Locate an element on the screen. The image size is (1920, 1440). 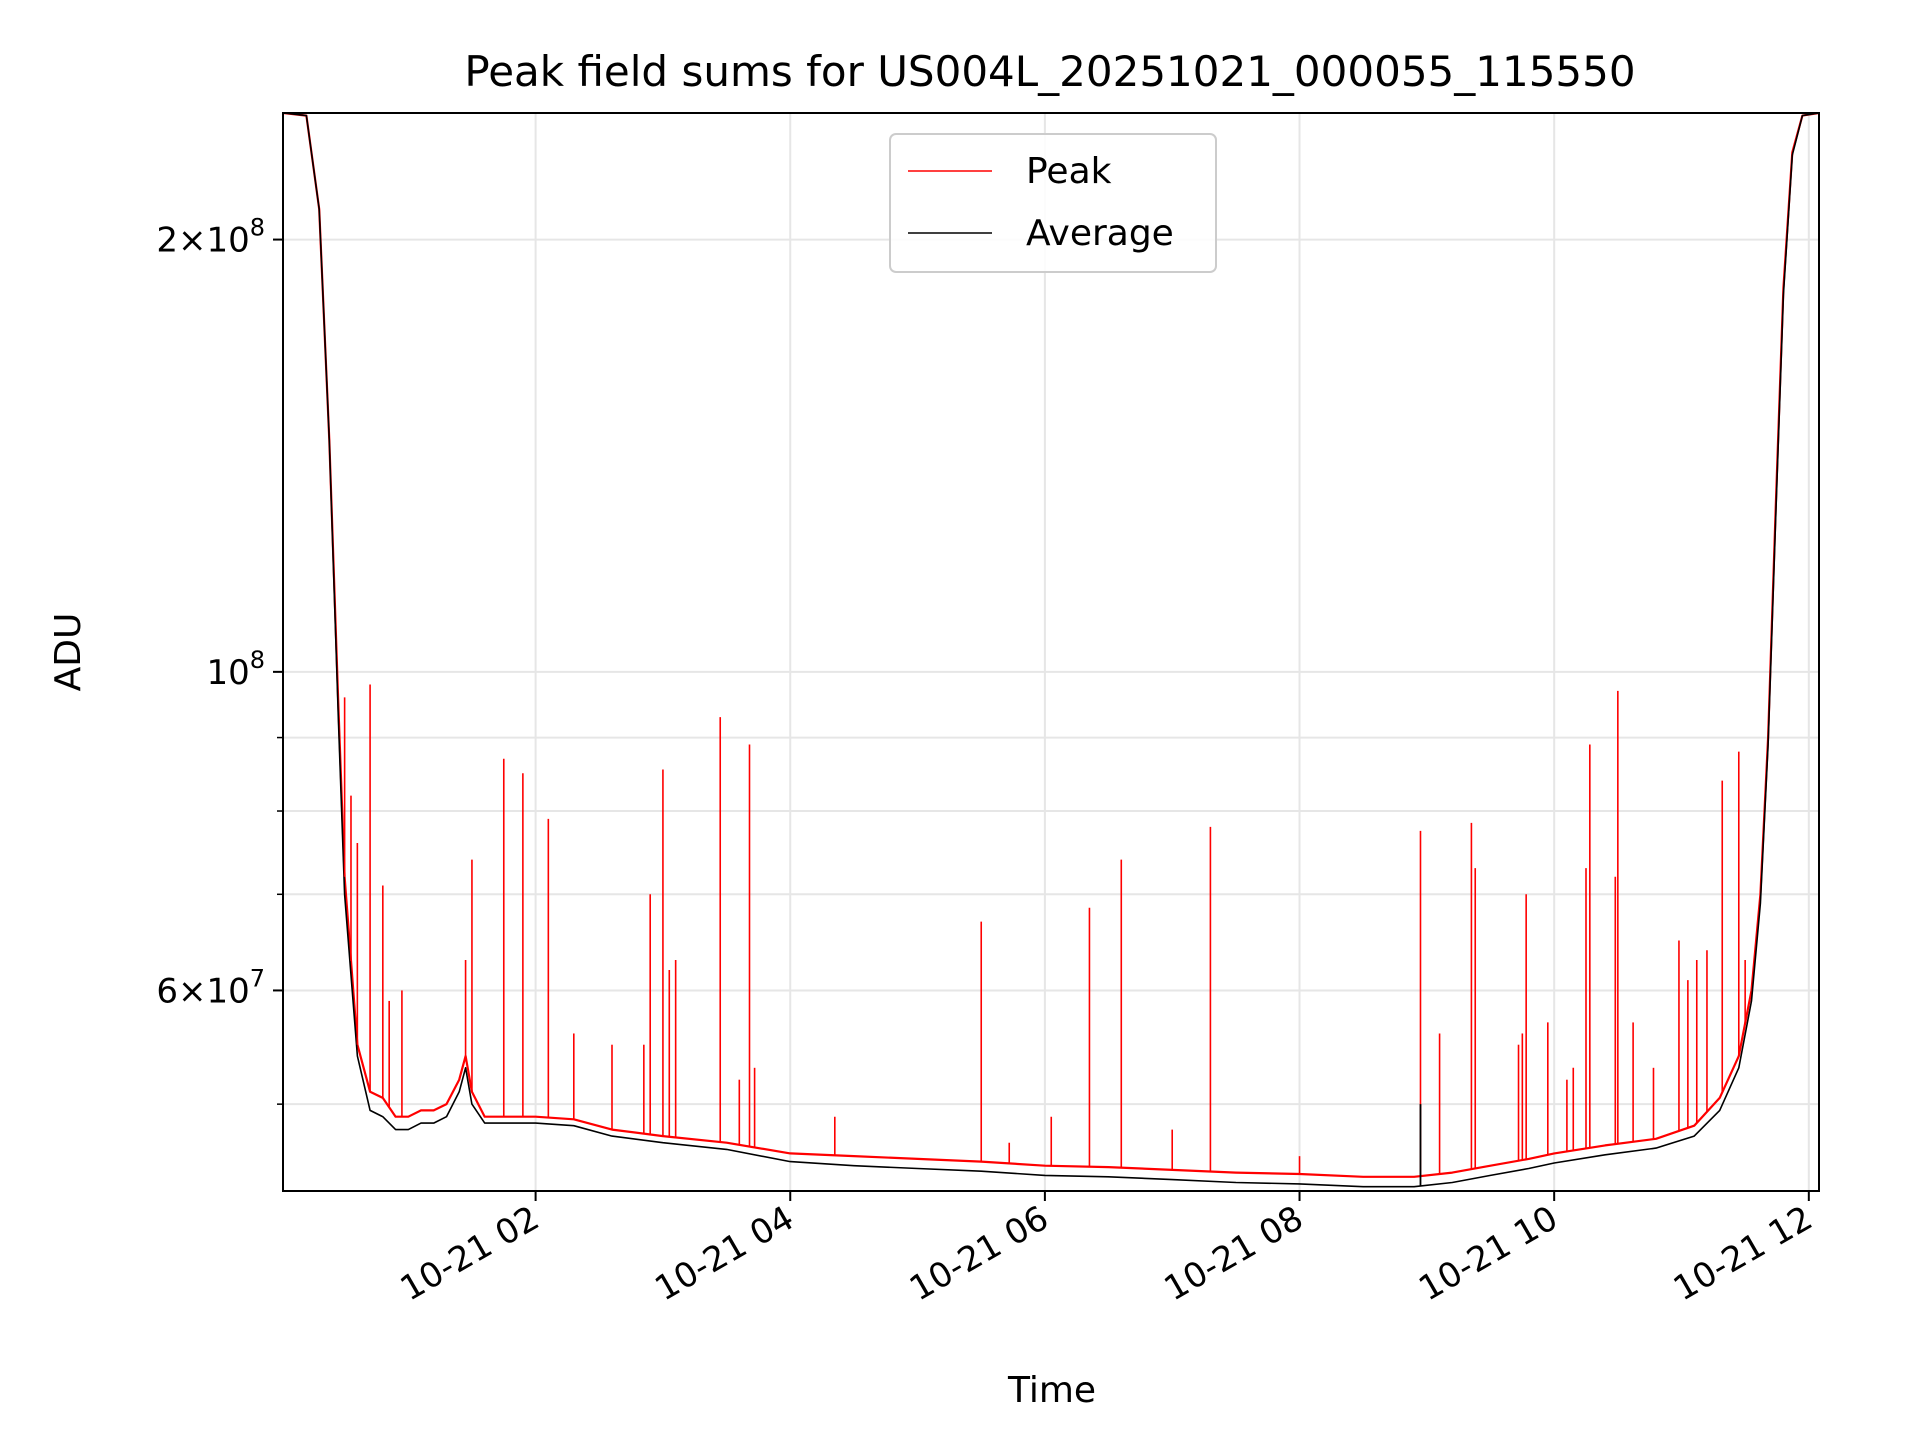
y-axis-label: ADU is located at coordinates (68, 652).